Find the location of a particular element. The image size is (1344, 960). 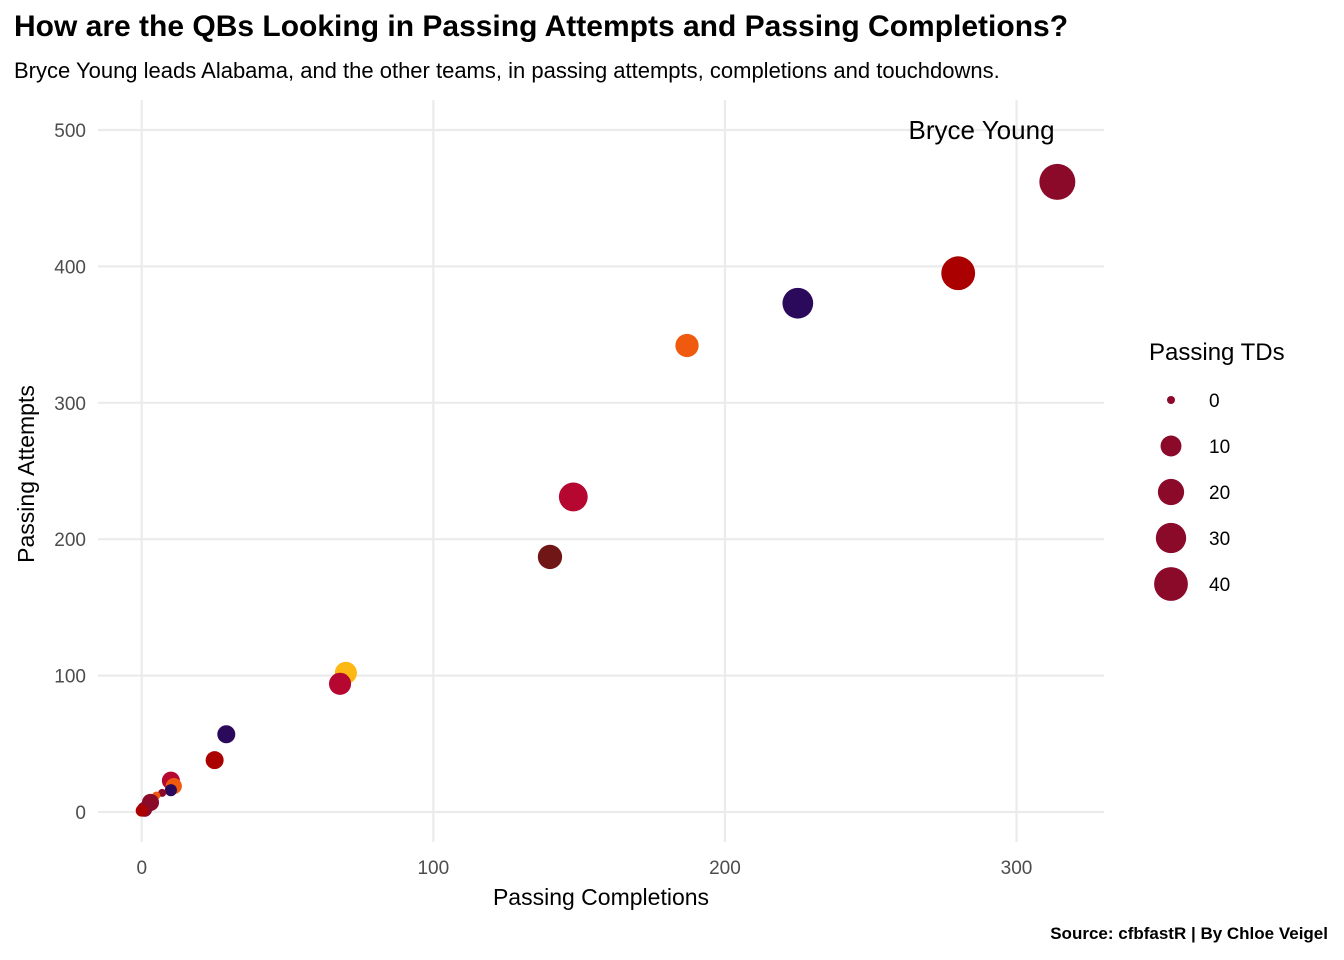

x-axis-title: Passing Completions is located at coordinates (601, 897).